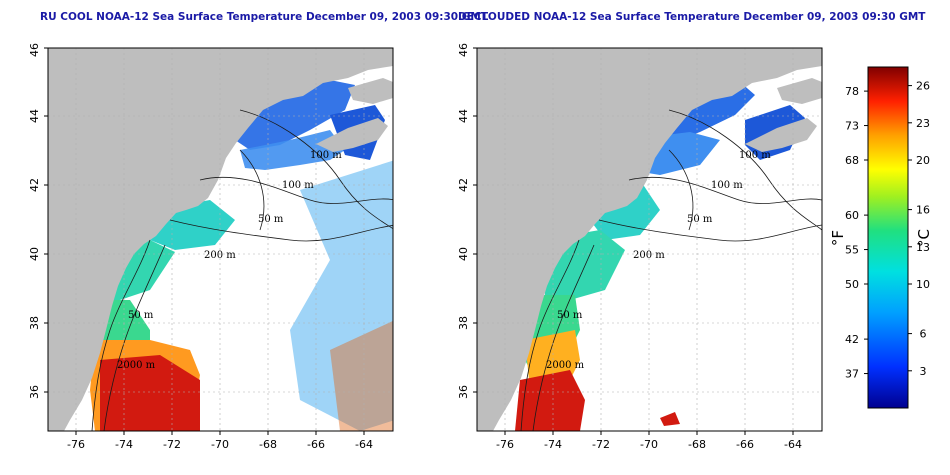 This screenshot has width=950, height=475. I want to click on left-contour-label-50m-b: 50 m, so click(141, 315).